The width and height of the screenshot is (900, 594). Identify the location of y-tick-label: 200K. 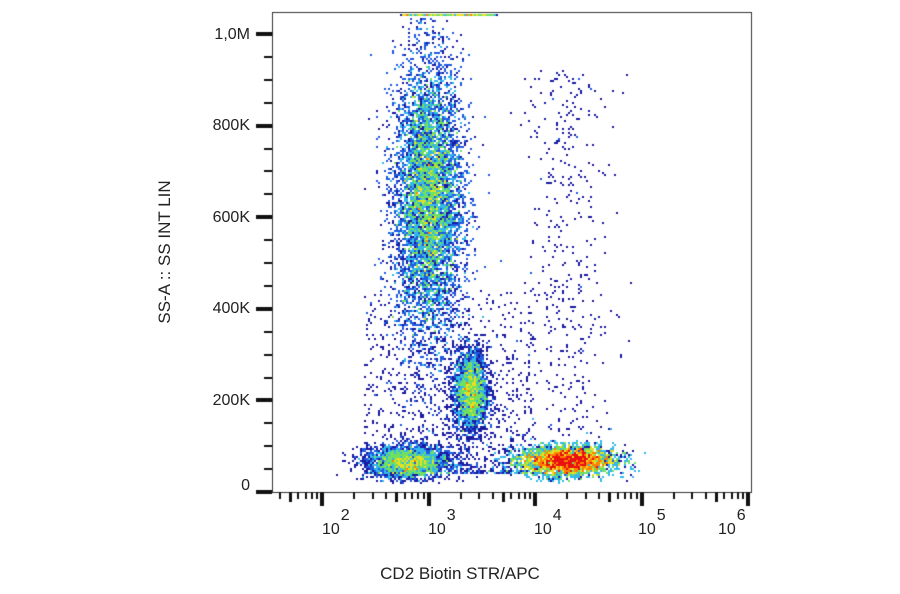
(231, 400).